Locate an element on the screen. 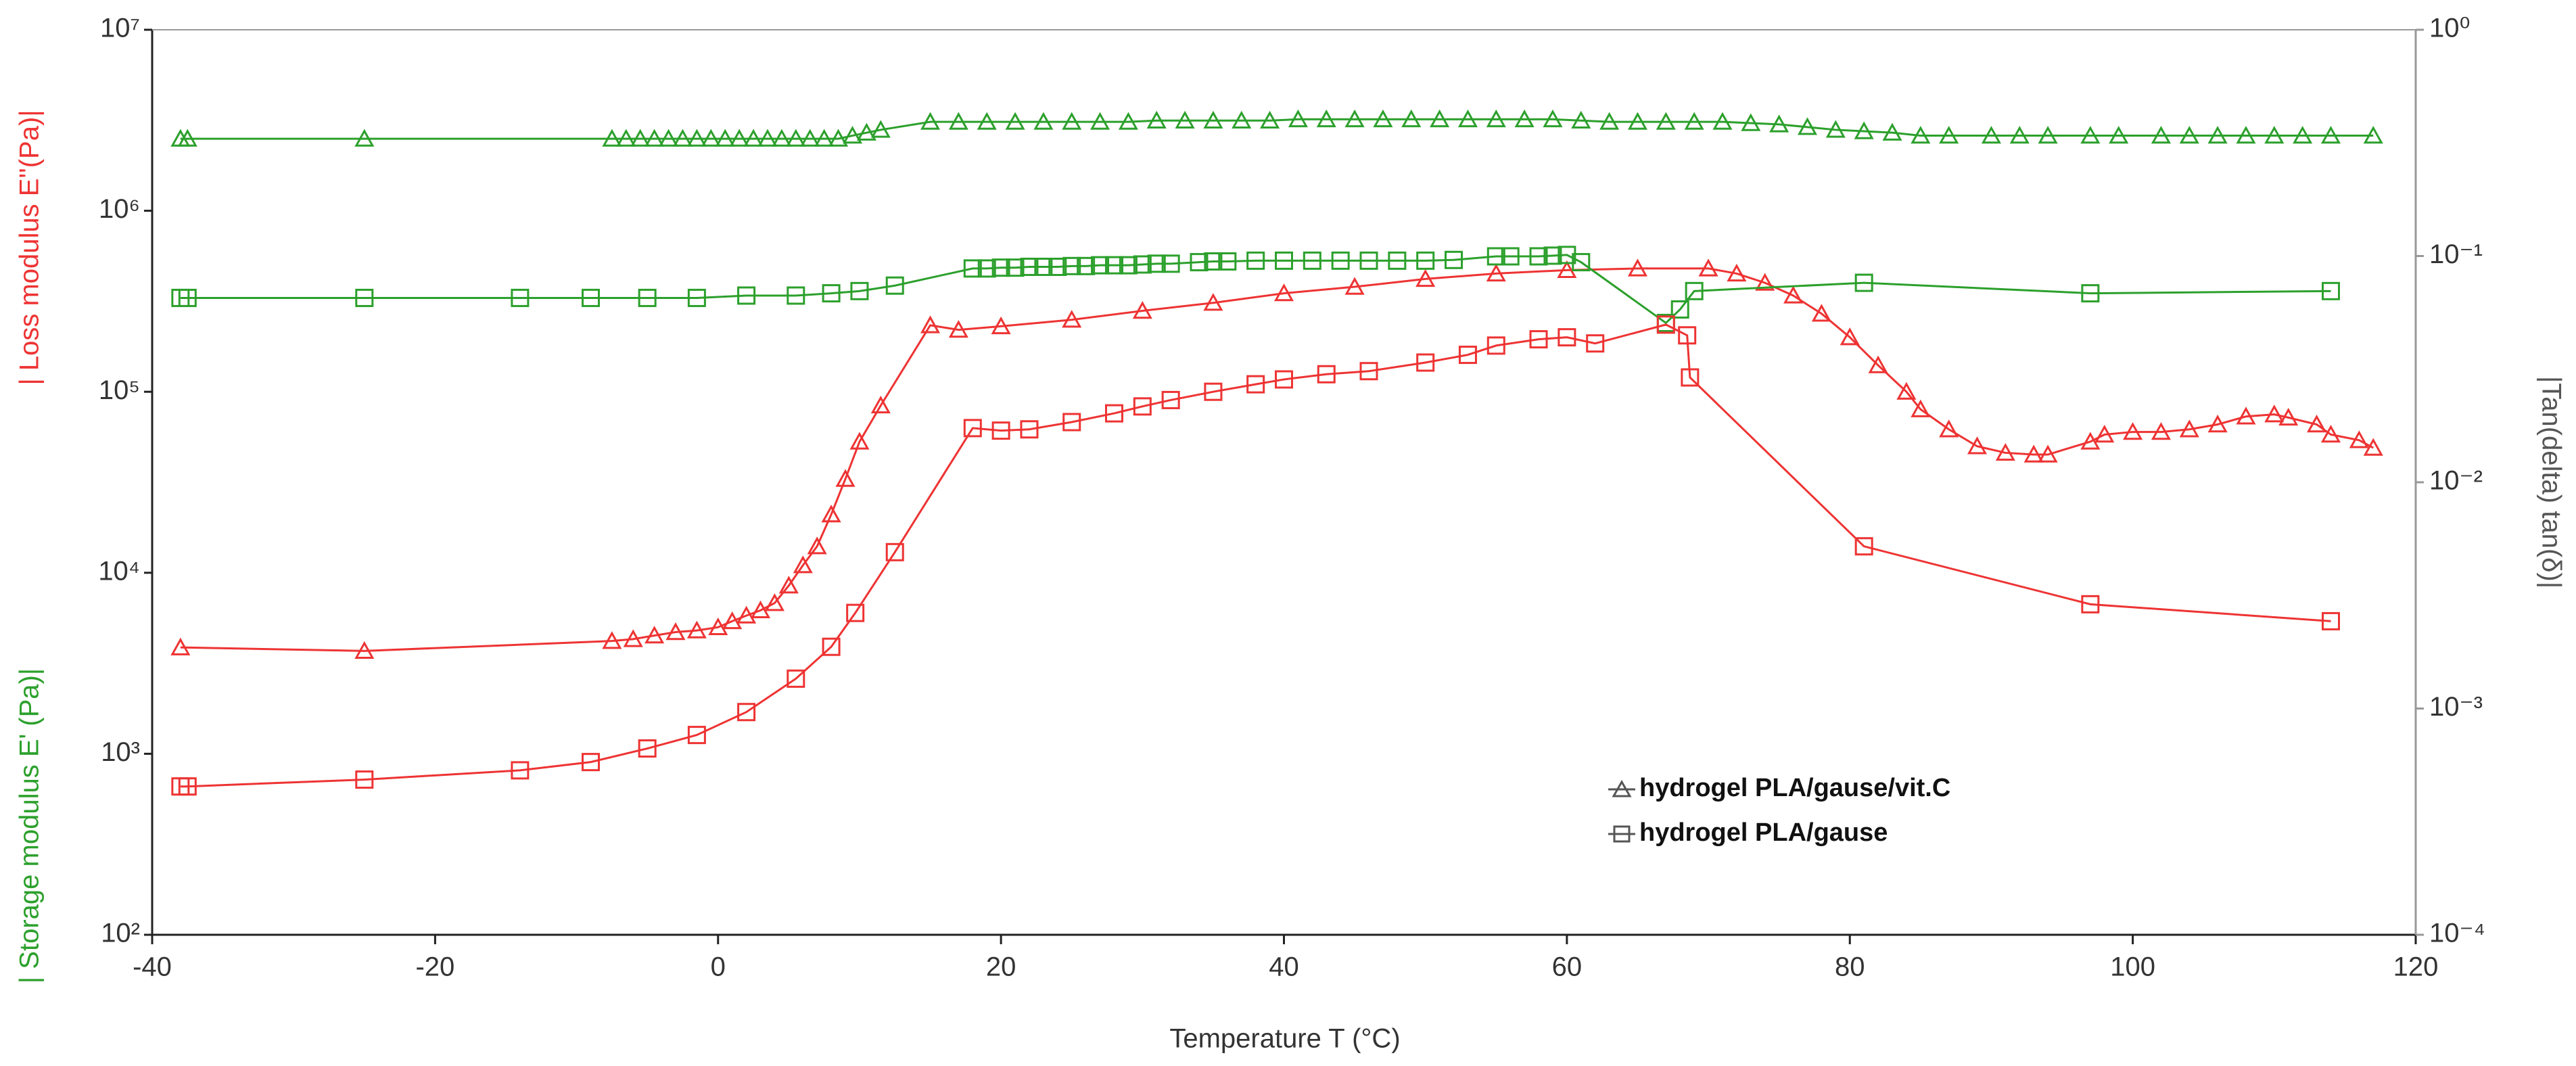 The width and height of the screenshot is (2576, 1066). y-tick-label: 10⁴ is located at coordinates (119, 571).